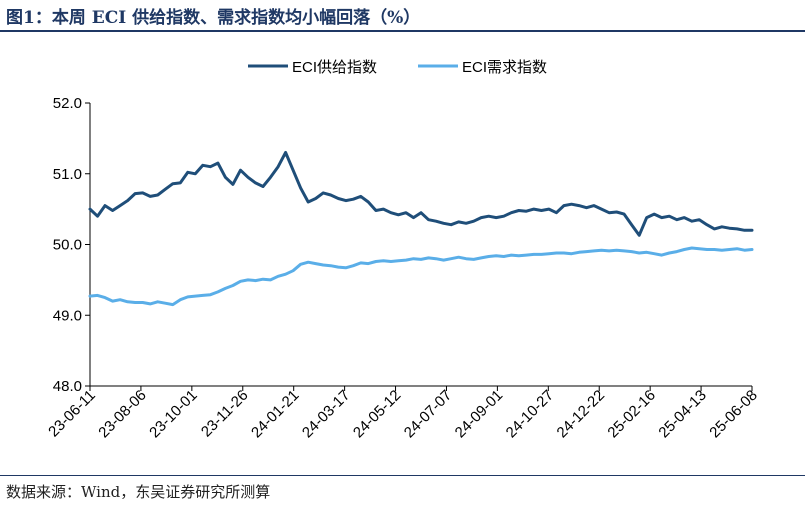  What do you see at coordinates (67, 245) in the screenshot?
I see `y-tick-label: 50.0` at bounding box center [67, 245].